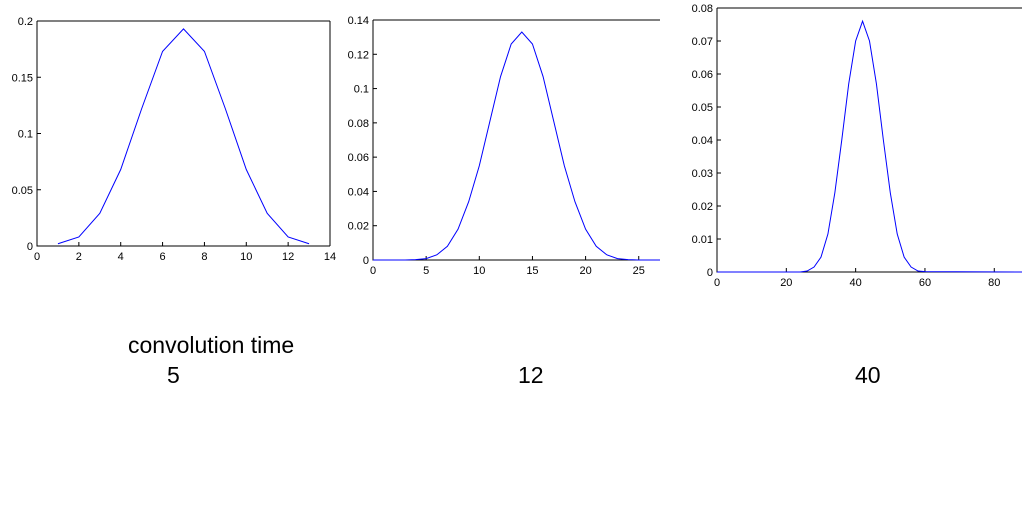  Describe the element at coordinates (702, 9) in the screenshot. I see `chart-3-ytick-label: 0.08` at that location.